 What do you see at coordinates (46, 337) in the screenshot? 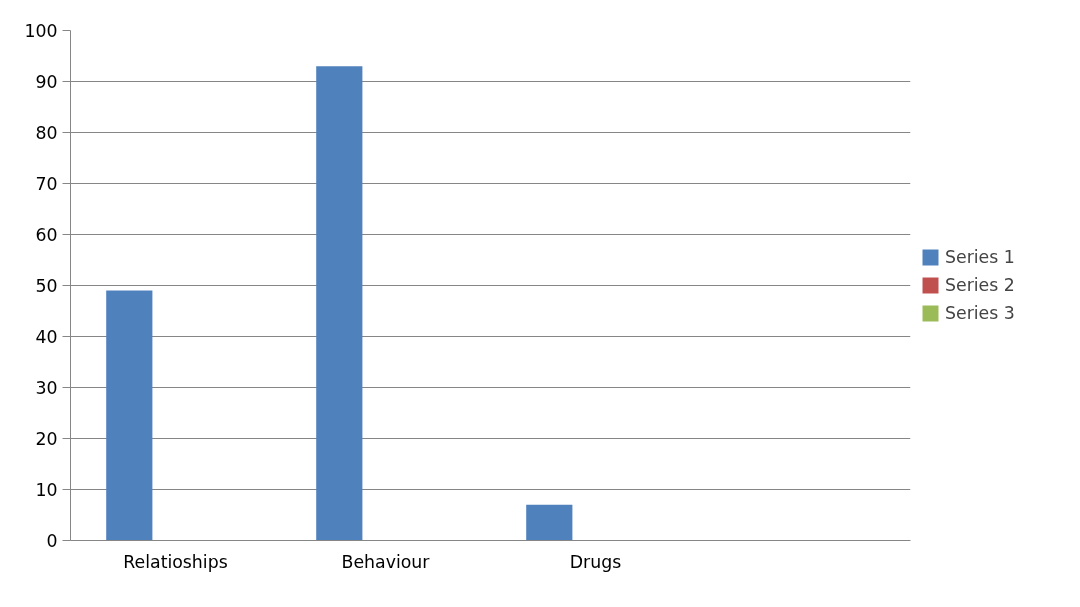
I see `y-tick-label: 40` at bounding box center [46, 337].